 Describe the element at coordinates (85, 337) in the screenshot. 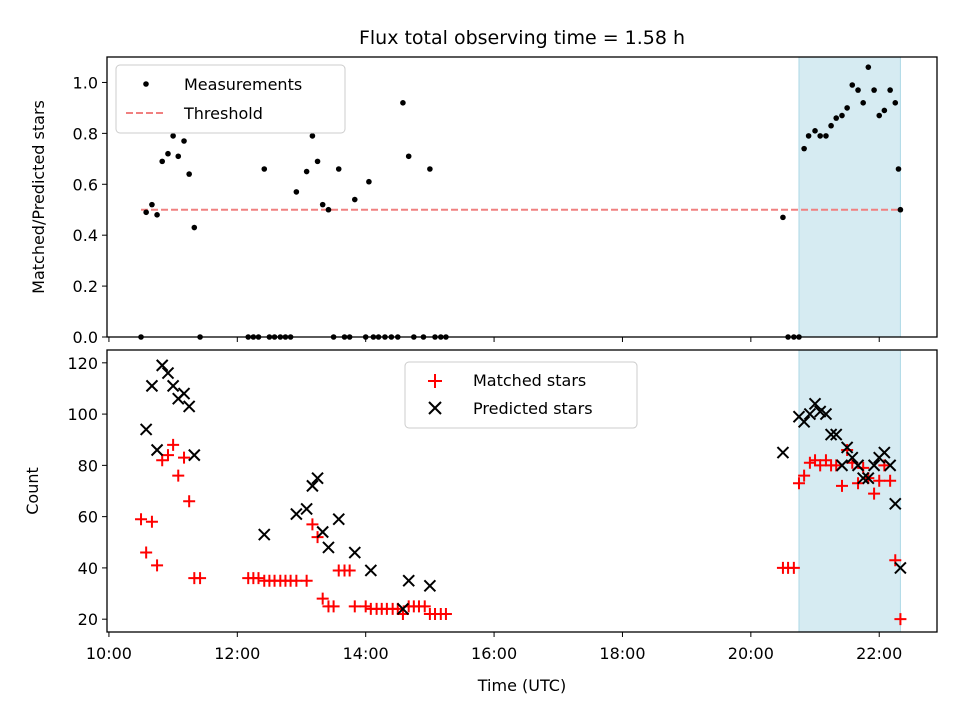

I see `top-y-tick-label: 0.0` at that location.